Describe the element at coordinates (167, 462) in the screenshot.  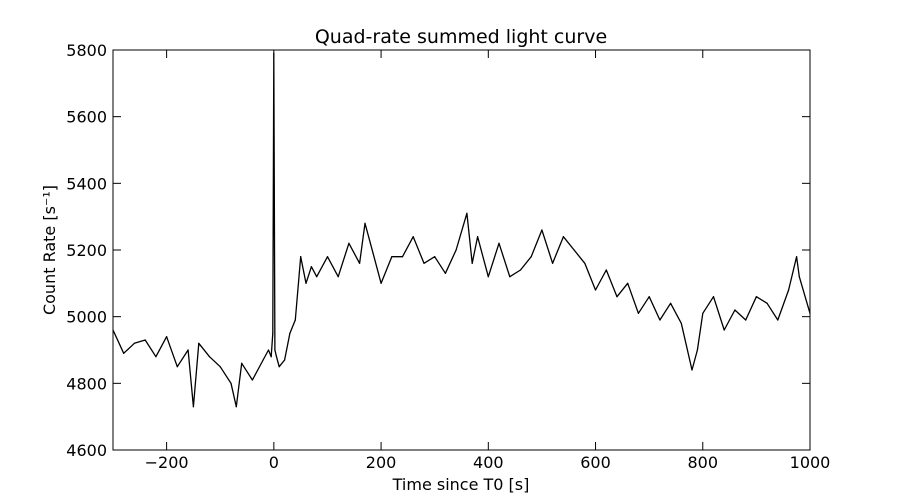
I see `x-tick-label: −200` at that location.